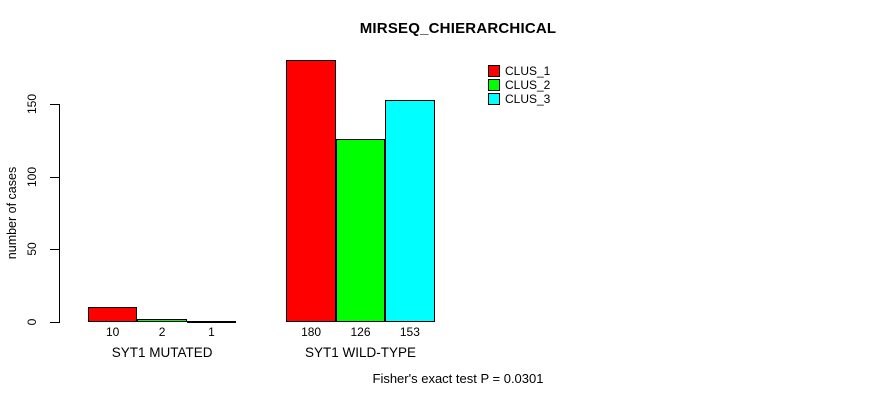  I want to click on y-tick-label: 100, so click(32, 176).